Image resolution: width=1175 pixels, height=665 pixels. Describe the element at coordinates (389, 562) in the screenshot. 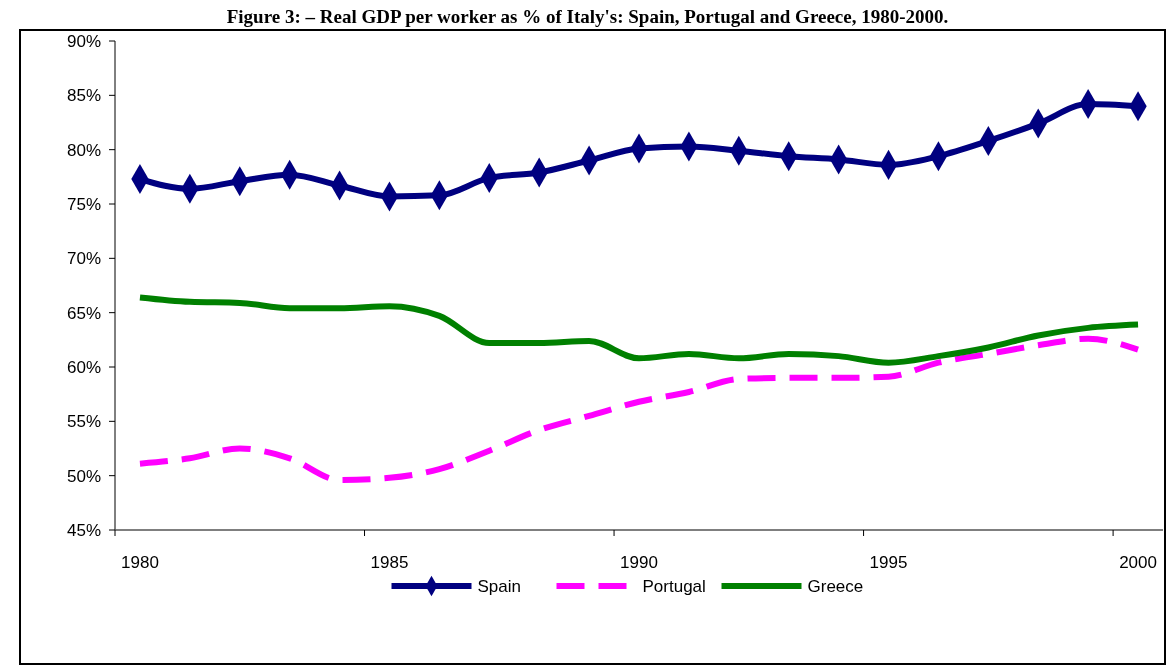

I see `x-tick-label: 1985` at that location.